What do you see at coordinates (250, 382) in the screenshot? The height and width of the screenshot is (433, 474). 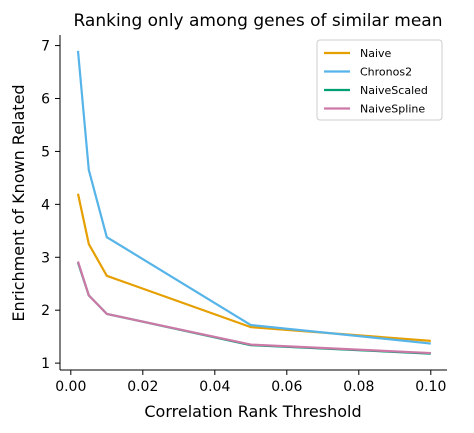 I see `x-axis-ticks: 0.00 0.02 0.04 0.06 0.08 0.10` at bounding box center [250, 382].